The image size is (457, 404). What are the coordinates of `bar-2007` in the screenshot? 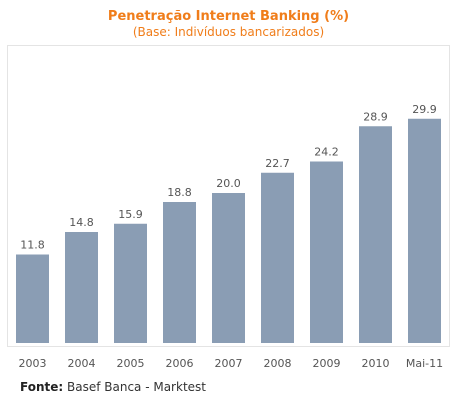 It's located at (228, 268).